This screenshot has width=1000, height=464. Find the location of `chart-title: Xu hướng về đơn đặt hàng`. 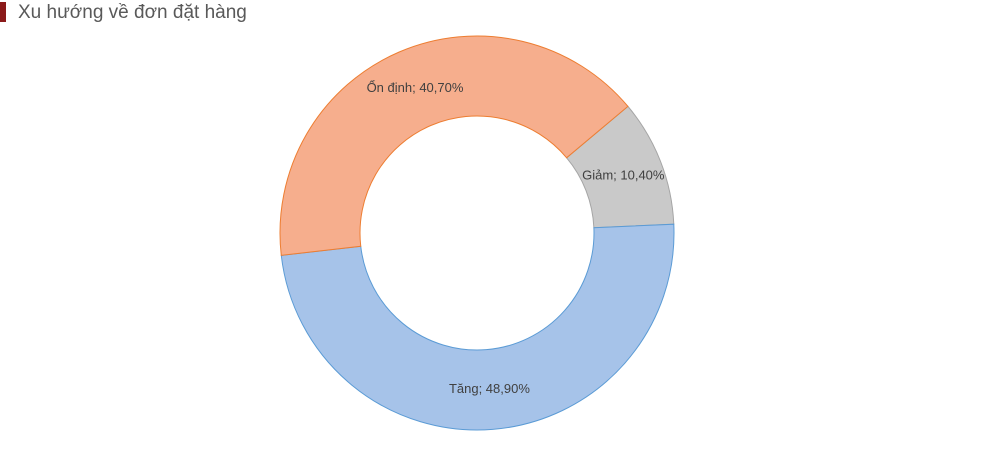

chart-title: Xu hướng về đơn đặt hàng is located at coordinates (132, 12).